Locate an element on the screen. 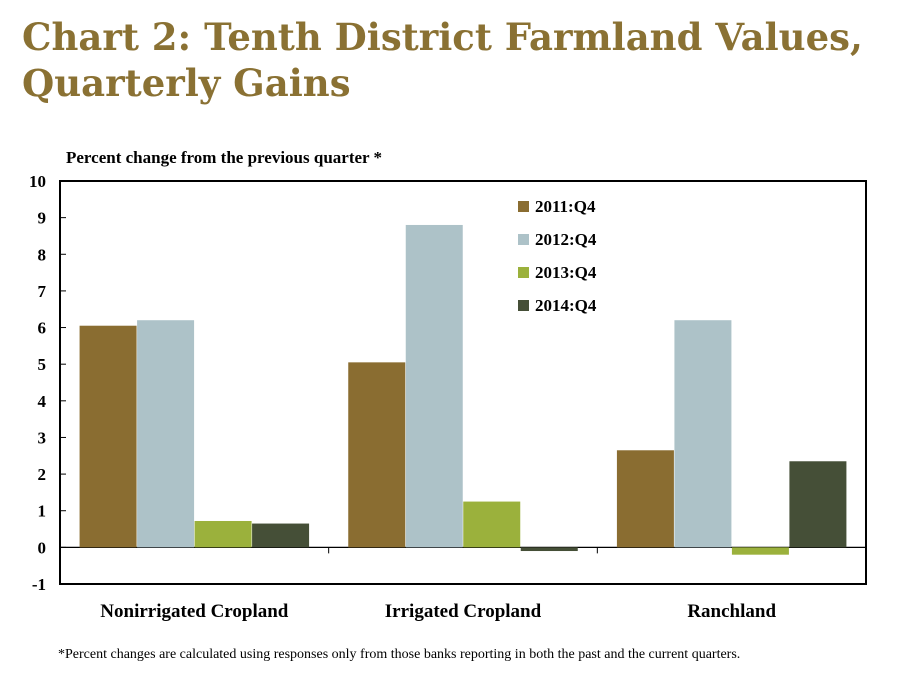 This screenshot has width=898, height=677. x-tick-label: Ranchland is located at coordinates (731, 611).